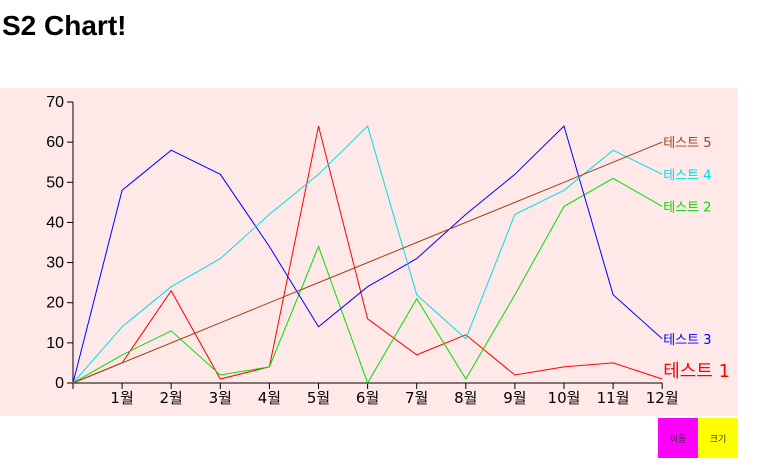 The width and height of the screenshot is (766, 475). What do you see at coordinates (718, 438) in the screenshot?
I see `resize-button: 크기` at bounding box center [718, 438].